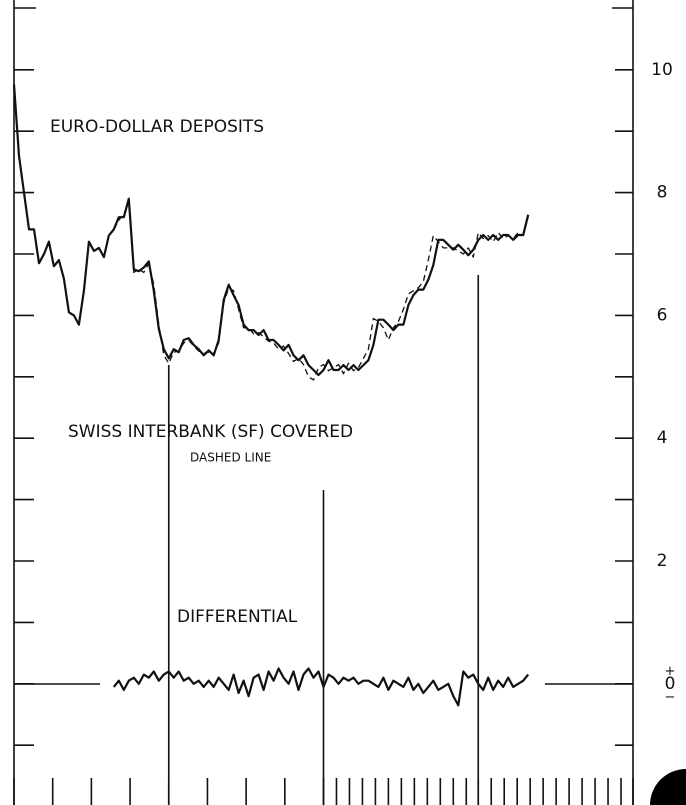 The width and height of the screenshot is (686, 805). Describe the element at coordinates (662, 193) in the screenshot. I see `y-tick-label: 8` at that location.